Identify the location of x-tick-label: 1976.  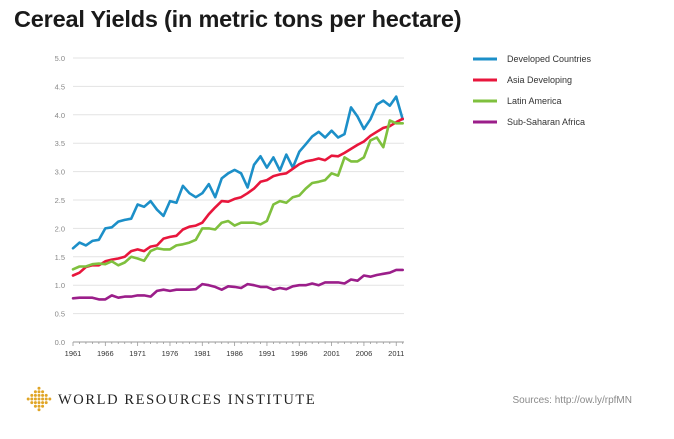
(170, 353).